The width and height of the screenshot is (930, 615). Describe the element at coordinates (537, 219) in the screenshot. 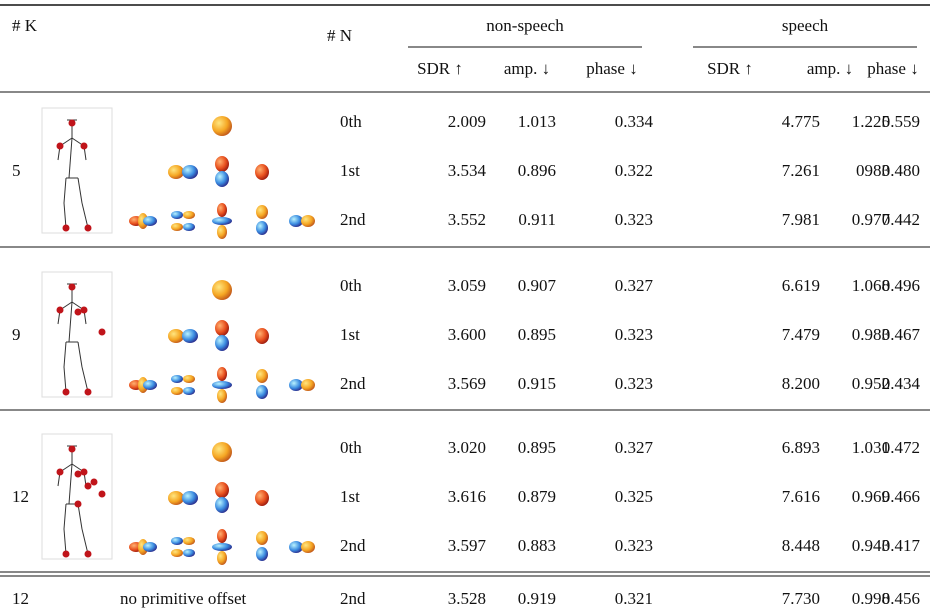

I see `value-cell: 0.911` at that location.